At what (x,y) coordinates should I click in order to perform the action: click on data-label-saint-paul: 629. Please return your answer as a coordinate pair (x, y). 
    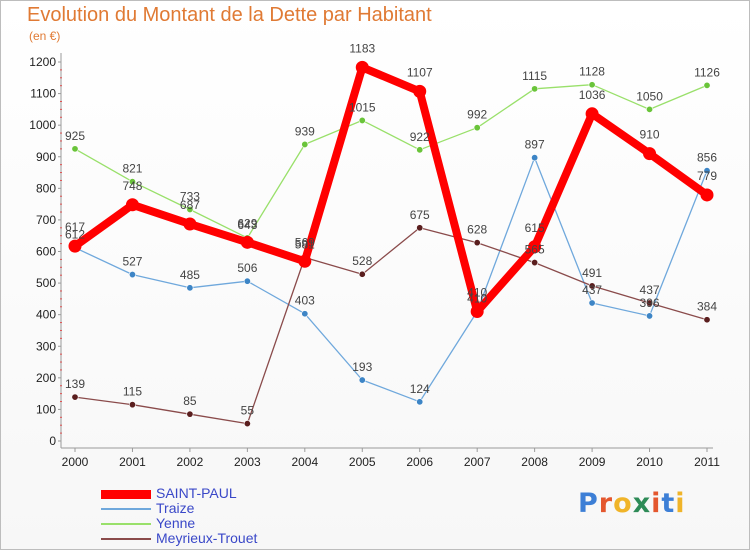
    Looking at the image, I should click on (247, 223).